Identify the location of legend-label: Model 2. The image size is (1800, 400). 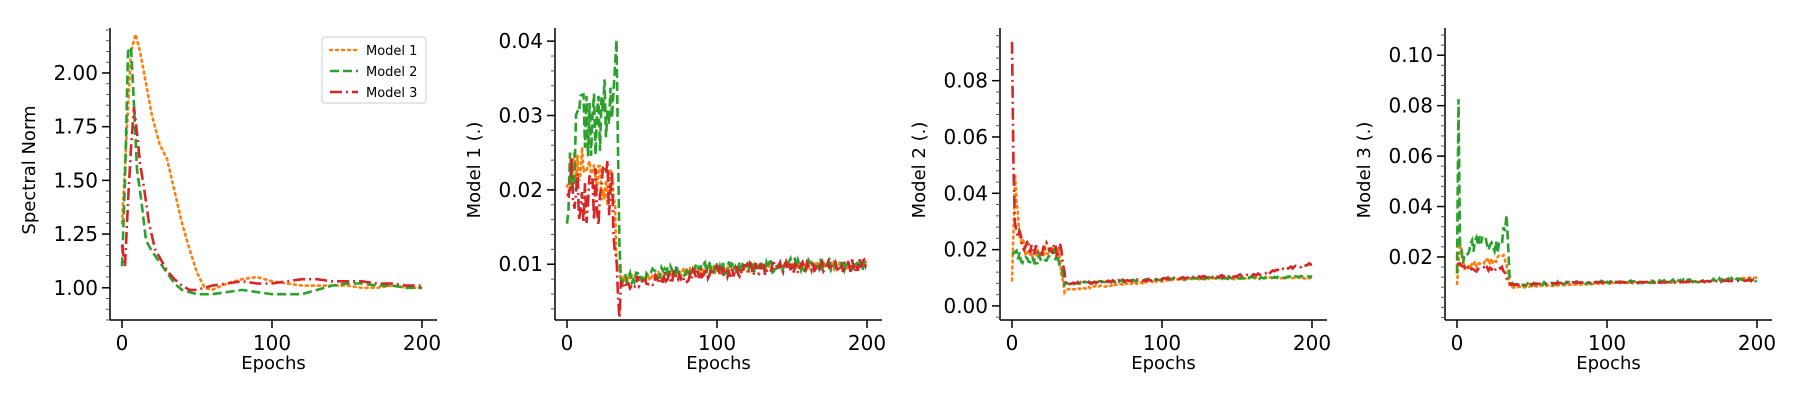
(391, 72).